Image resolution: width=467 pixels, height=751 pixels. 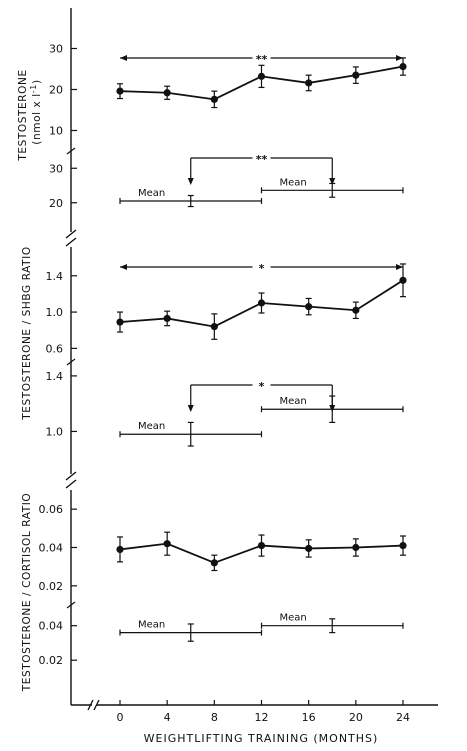 What do you see at coordinates (262, 717) in the screenshot?
I see `x-tick-label: 12` at bounding box center [262, 717].